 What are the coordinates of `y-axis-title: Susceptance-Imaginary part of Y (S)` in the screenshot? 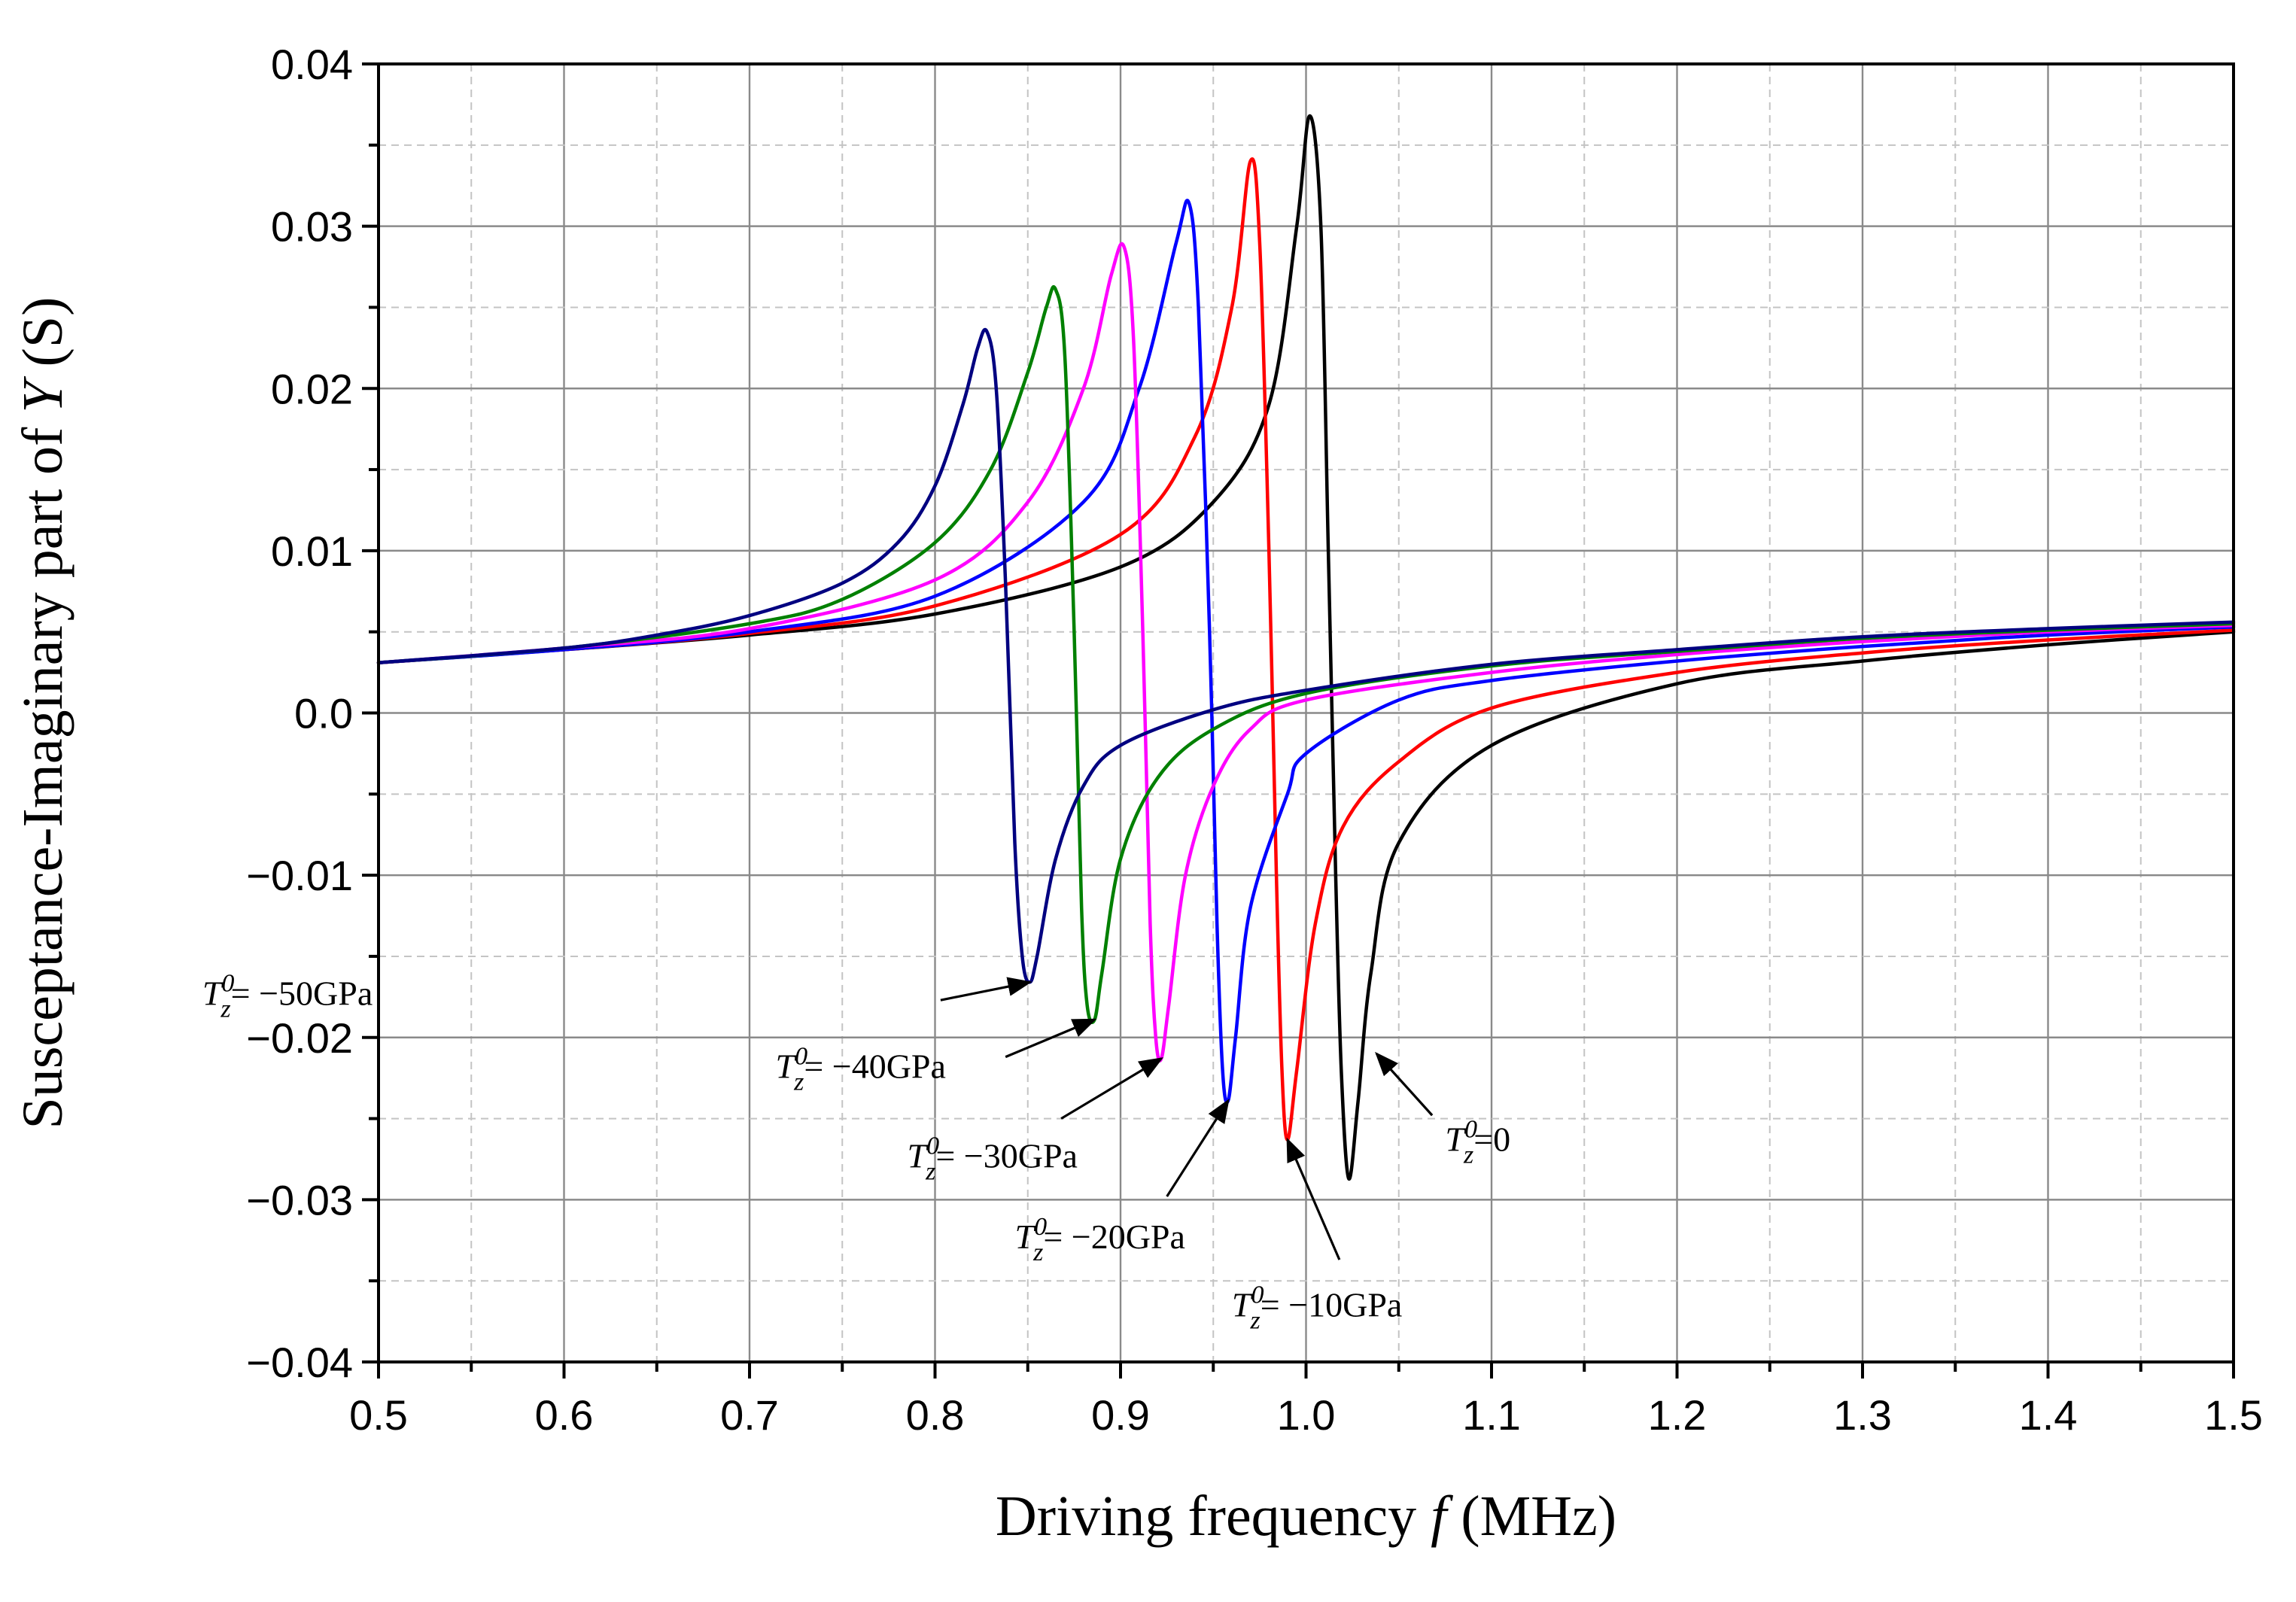 It's located at (43, 713).